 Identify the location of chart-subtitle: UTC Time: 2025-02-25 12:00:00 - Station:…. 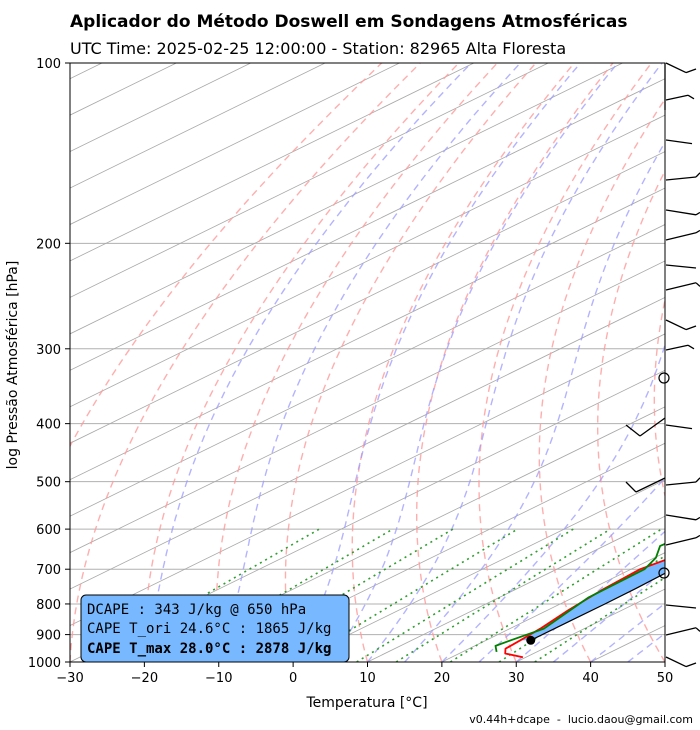
(318, 48).